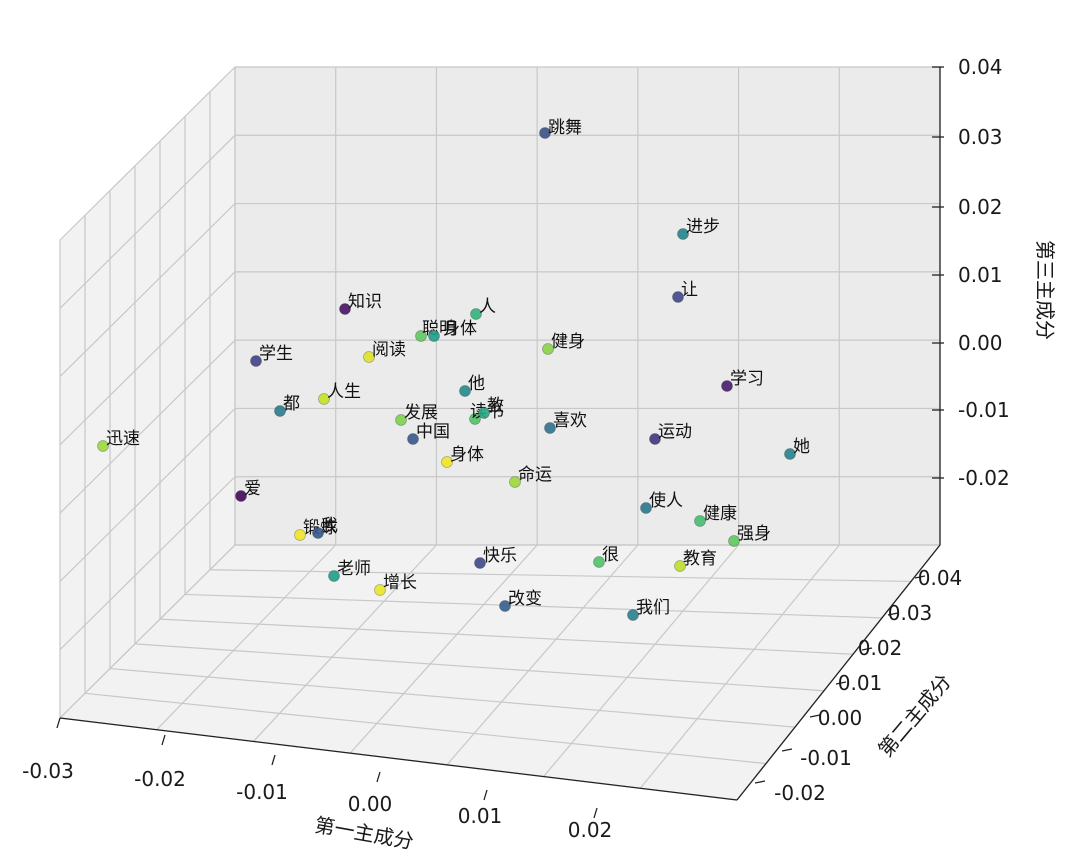 The width and height of the screenshot is (1078, 860). Describe the element at coordinates (48, 771) in the screenshot. I see `x-tick-label: -0.03` at that location.